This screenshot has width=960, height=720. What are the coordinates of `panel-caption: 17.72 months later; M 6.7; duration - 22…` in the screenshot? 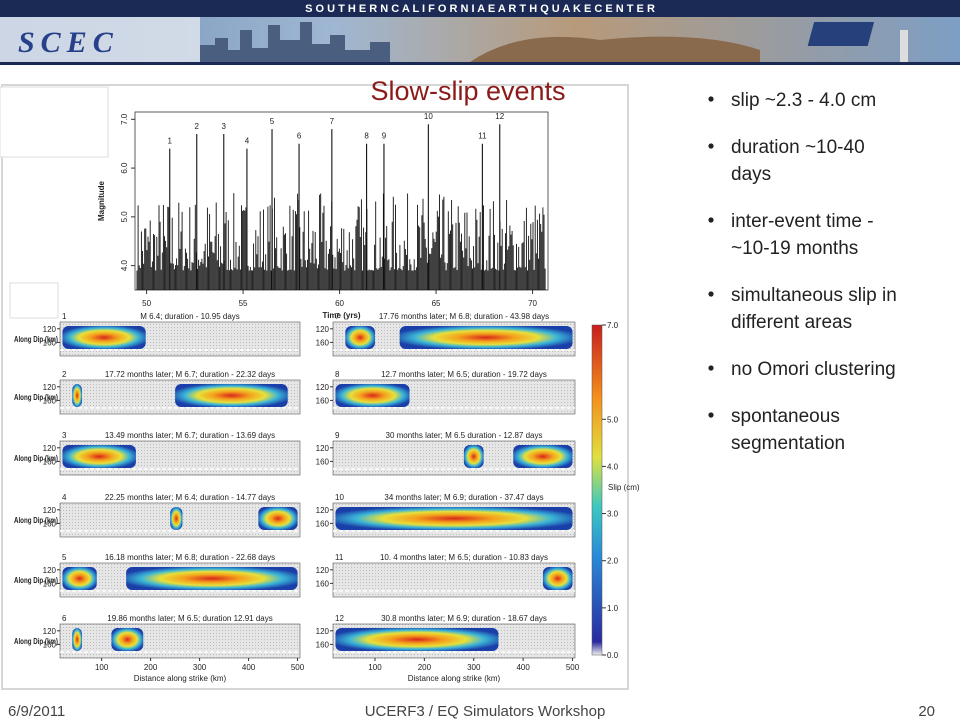 It's located at (190, 374).